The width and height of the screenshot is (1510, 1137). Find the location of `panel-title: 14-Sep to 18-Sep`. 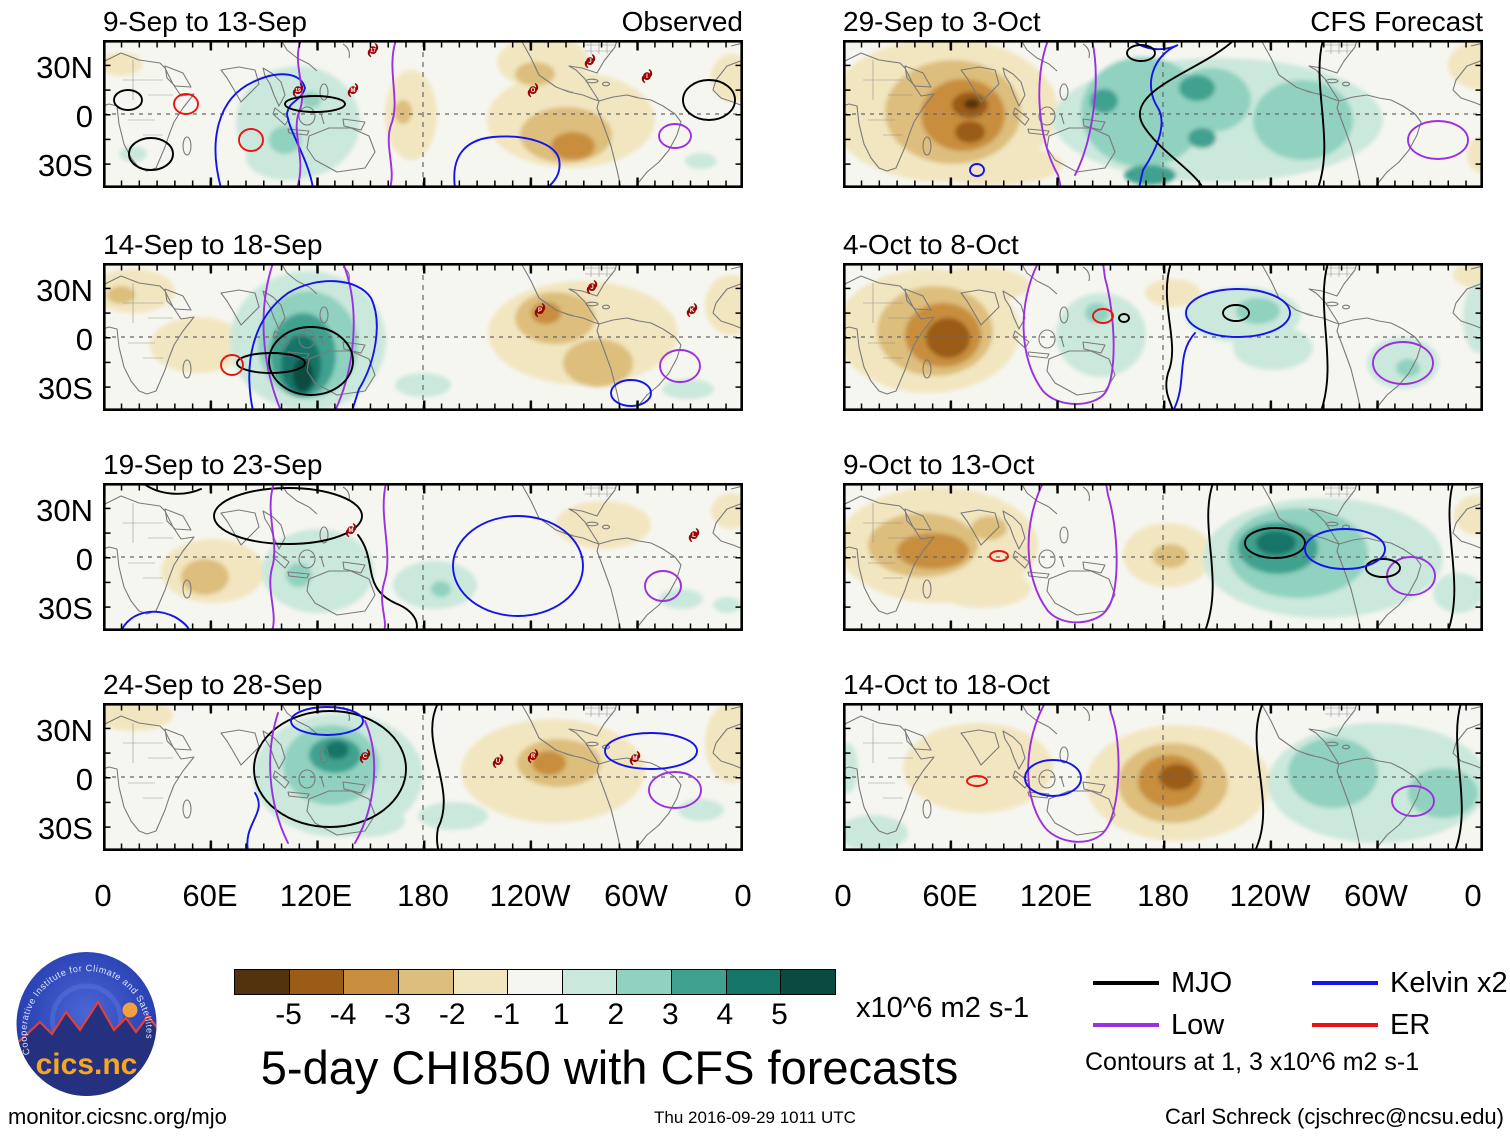

panel-title: 14-Sep to 18-Sep is located at coordinates (213, 244).